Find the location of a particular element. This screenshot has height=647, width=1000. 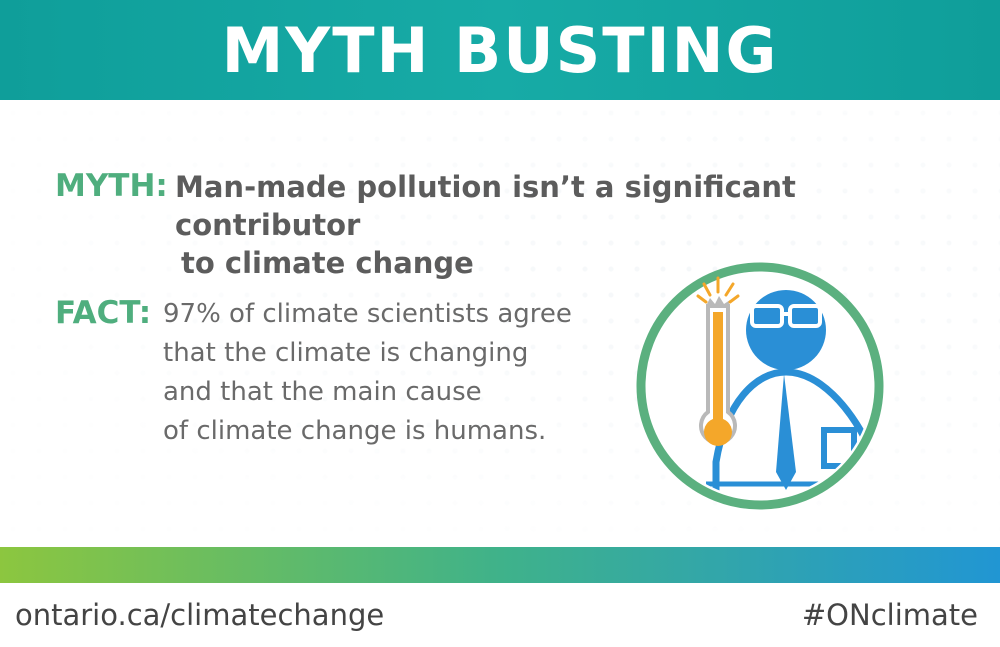

scientist-body is located at coordinates (792, 433).